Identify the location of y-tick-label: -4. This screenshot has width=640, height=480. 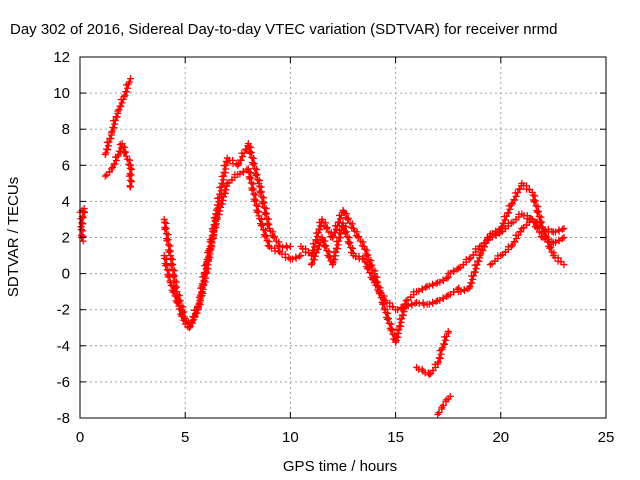
(63, 346).